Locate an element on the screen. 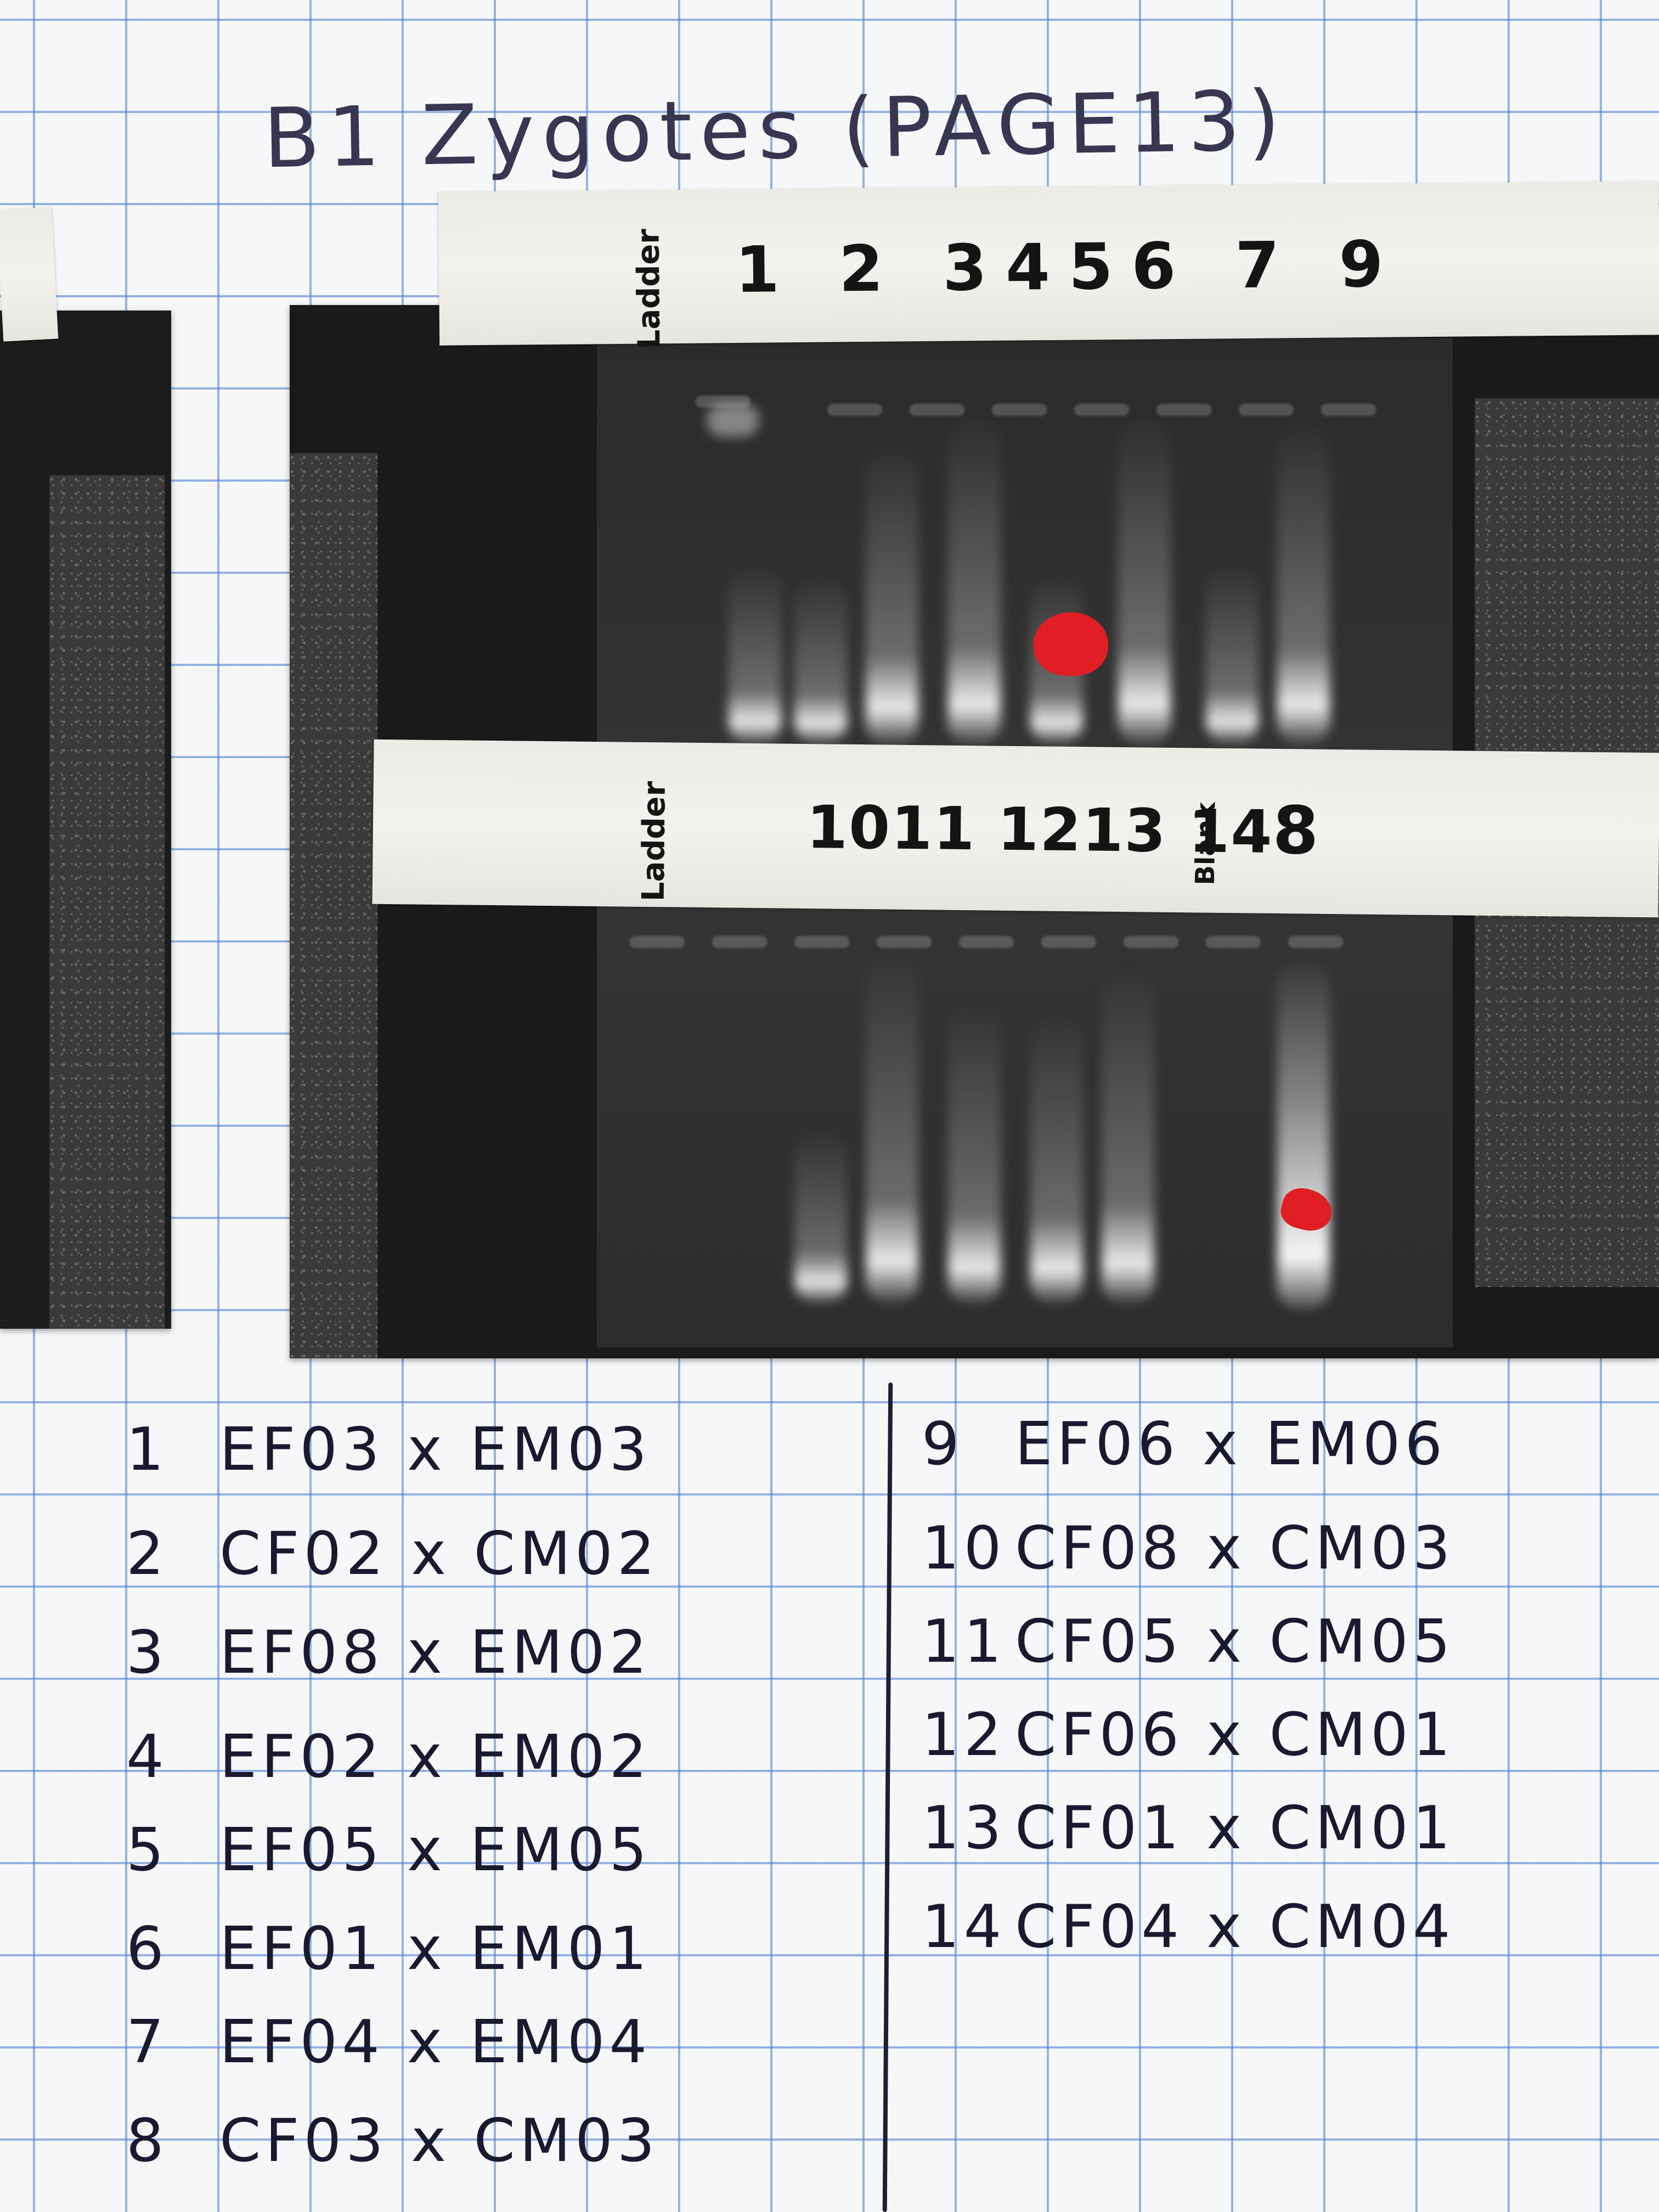  key-number: 12 is located at coordinates (964, 1735).